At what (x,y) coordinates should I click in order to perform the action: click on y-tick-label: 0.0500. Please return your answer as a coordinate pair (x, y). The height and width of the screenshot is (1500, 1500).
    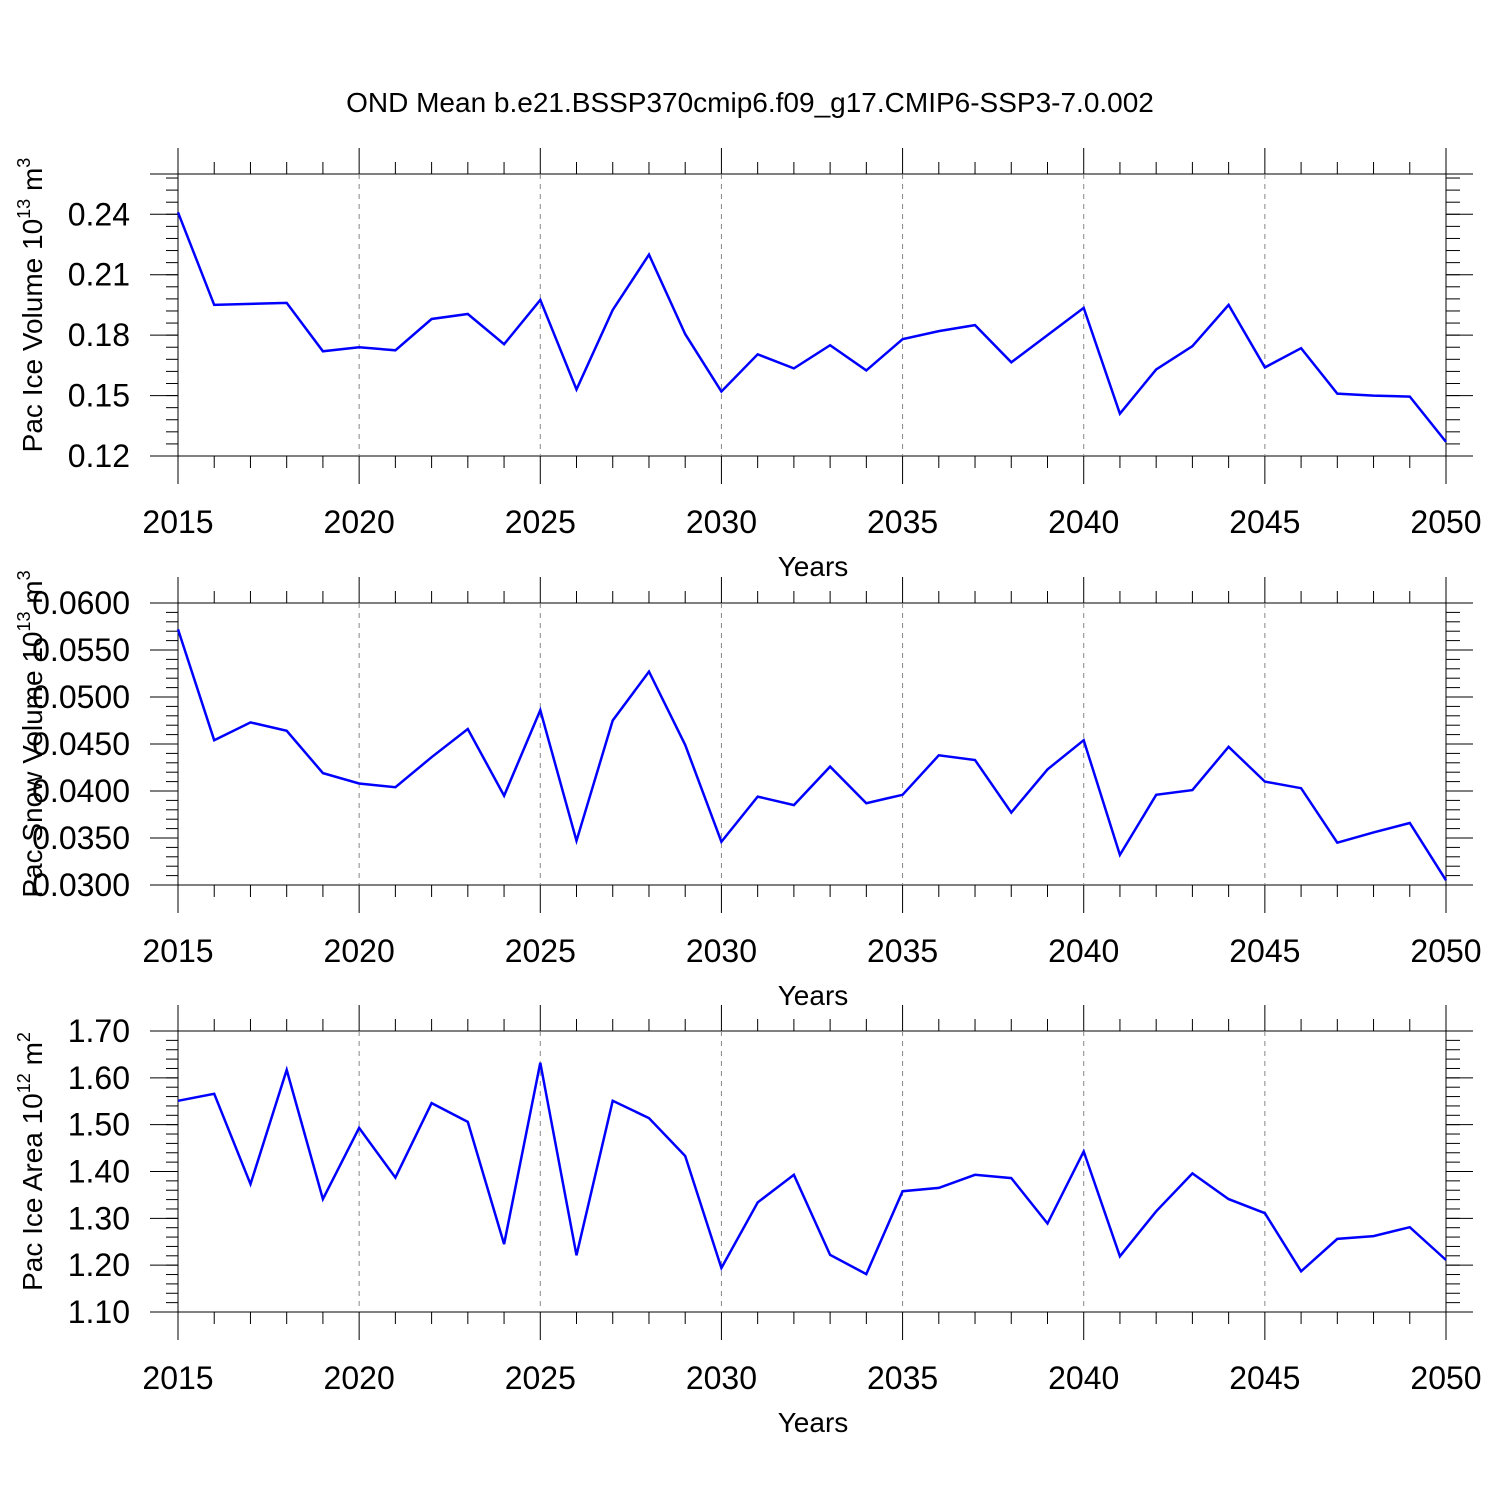
    Looking at the image, I should click on (81, 697).